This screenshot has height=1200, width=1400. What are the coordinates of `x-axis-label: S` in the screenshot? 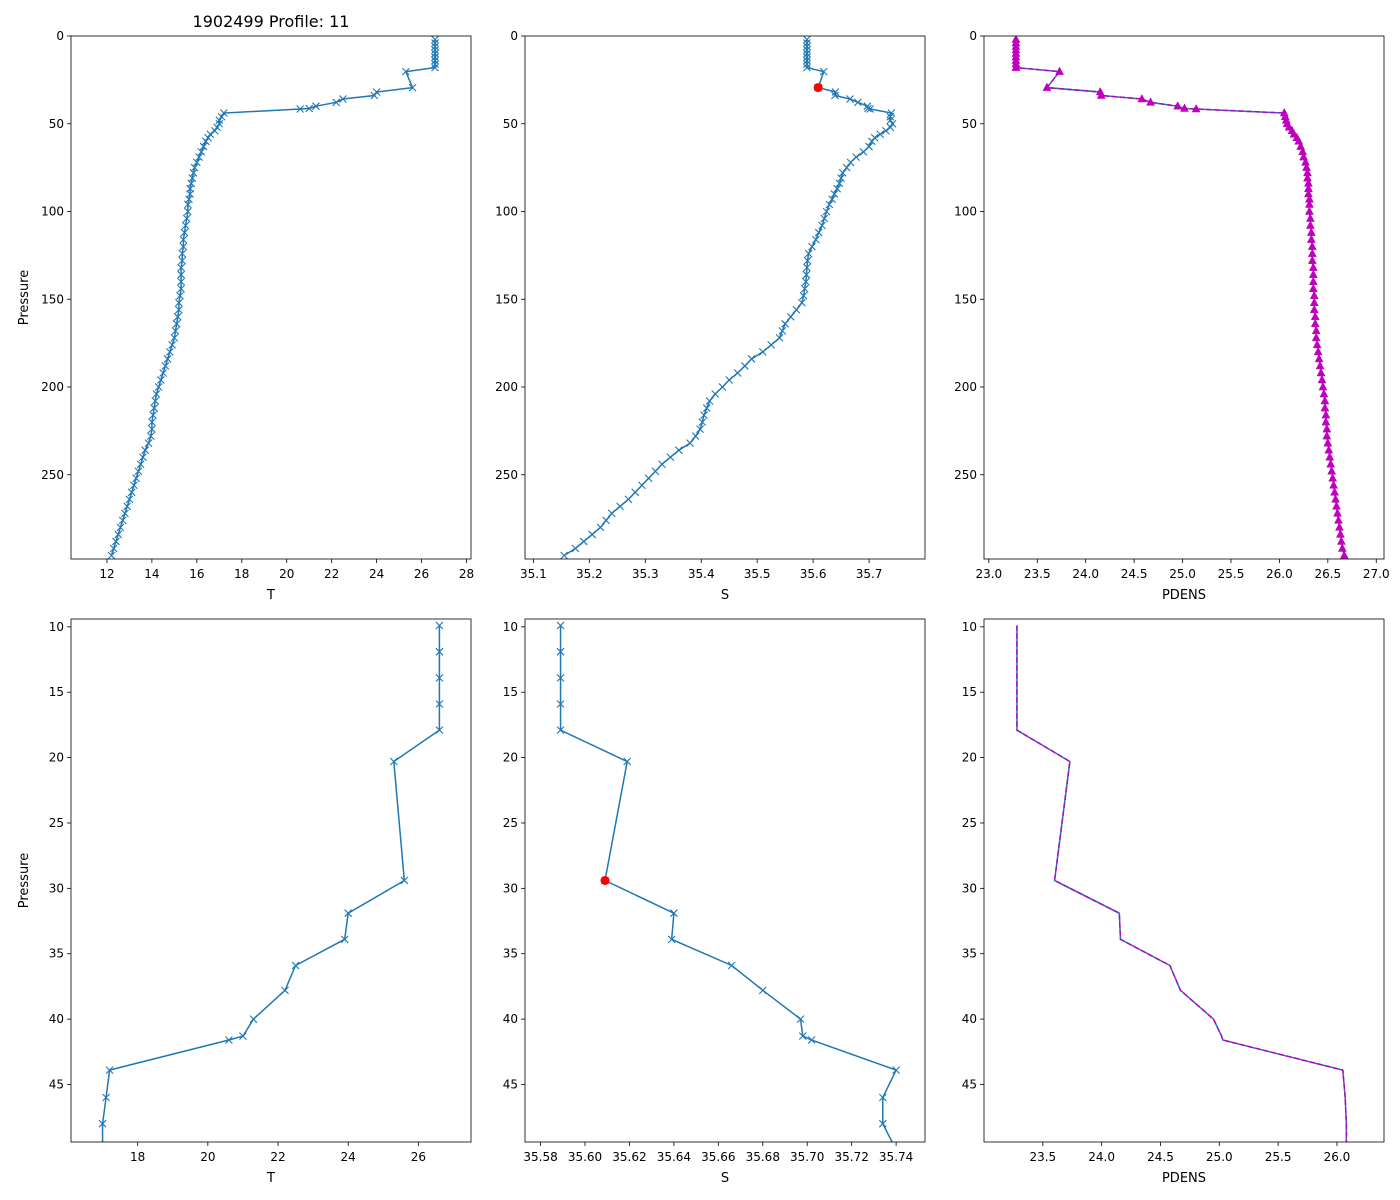 It's located at (725, 1178).